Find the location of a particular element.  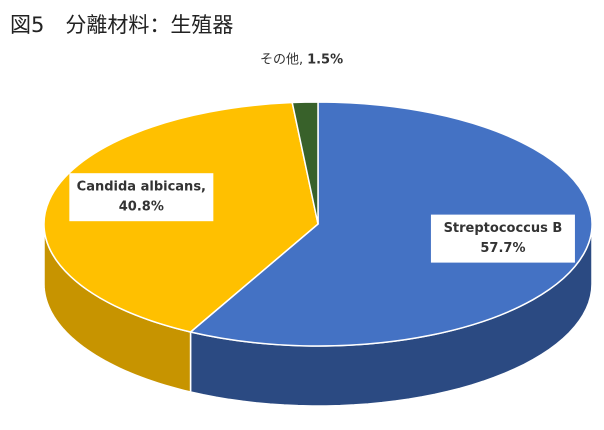

data-label-category: Candida albicans, is located at coordinates (141, 187).